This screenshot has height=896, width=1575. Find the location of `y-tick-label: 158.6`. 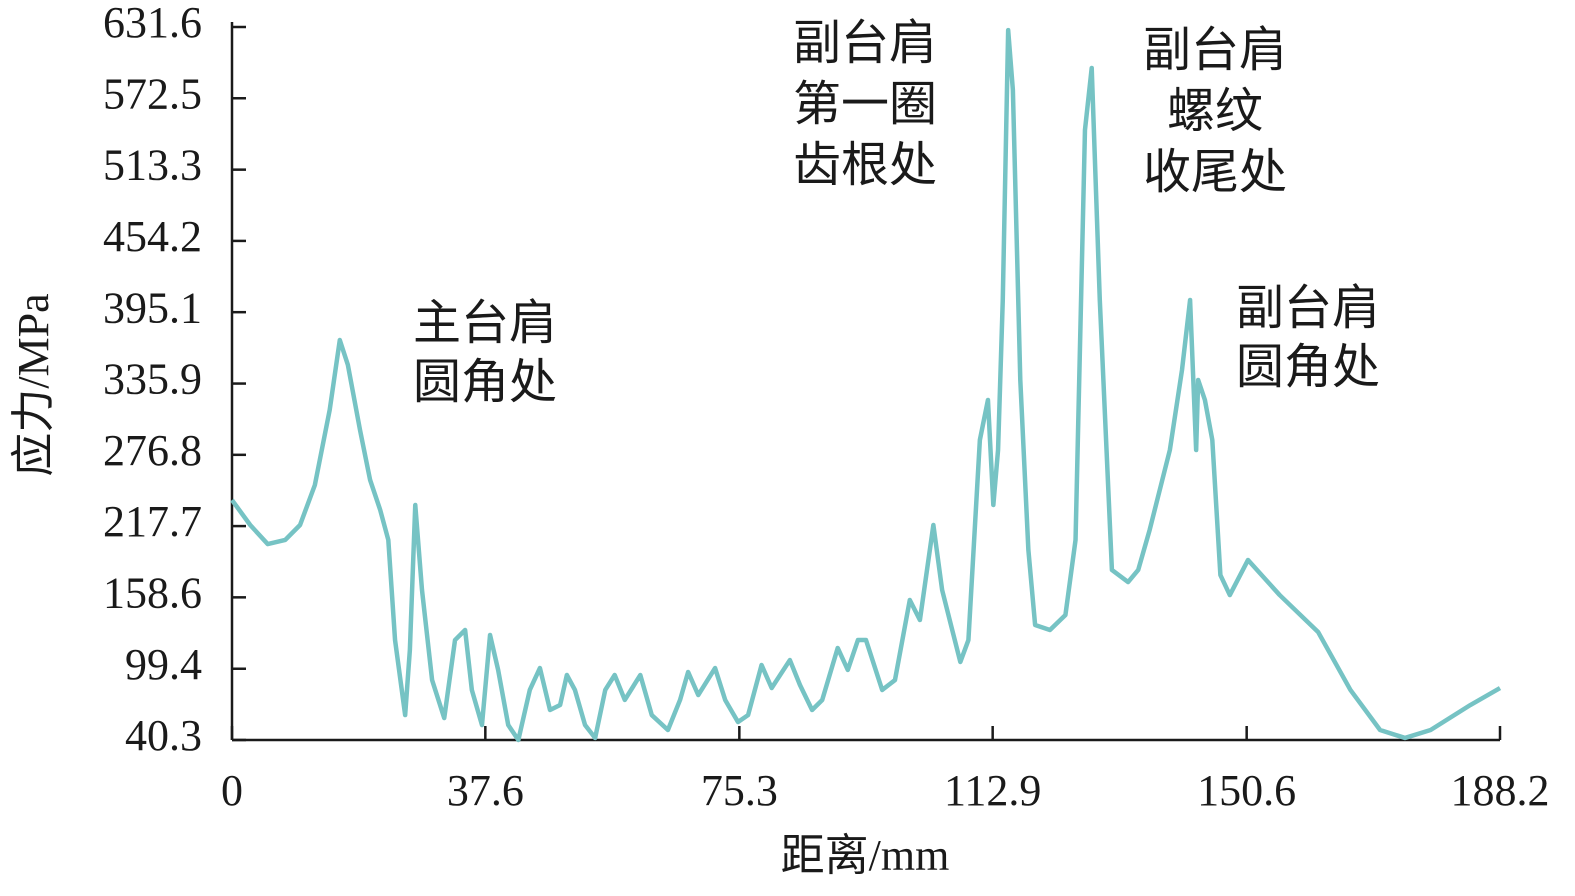

y-tick-label: 158.6 is located at coordinates (152, 592).